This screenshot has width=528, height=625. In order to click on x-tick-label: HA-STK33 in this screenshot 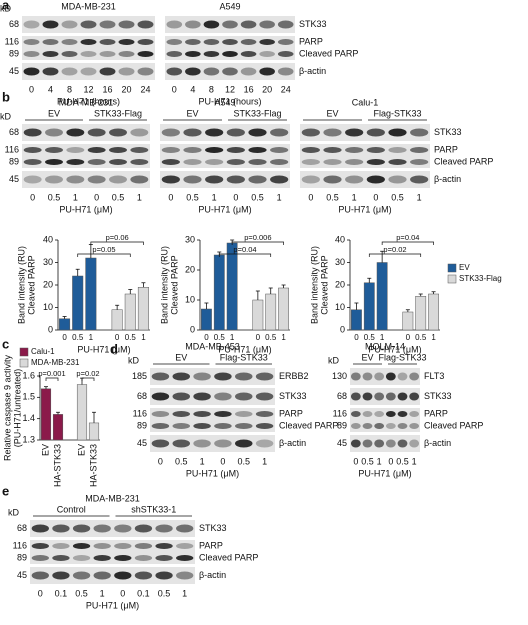, I will do `click(93, 465)`.